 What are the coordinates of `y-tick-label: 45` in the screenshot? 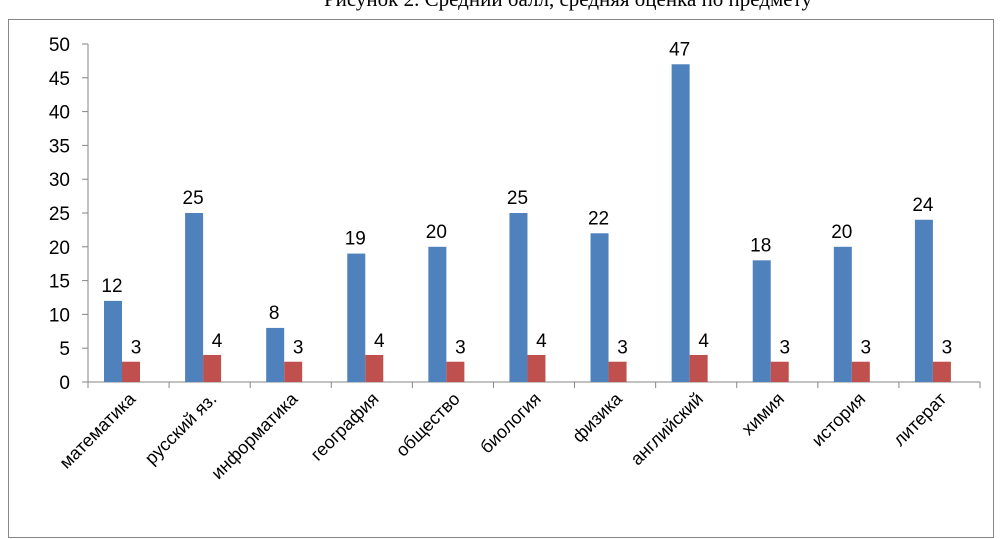 It's located at (59, 79).